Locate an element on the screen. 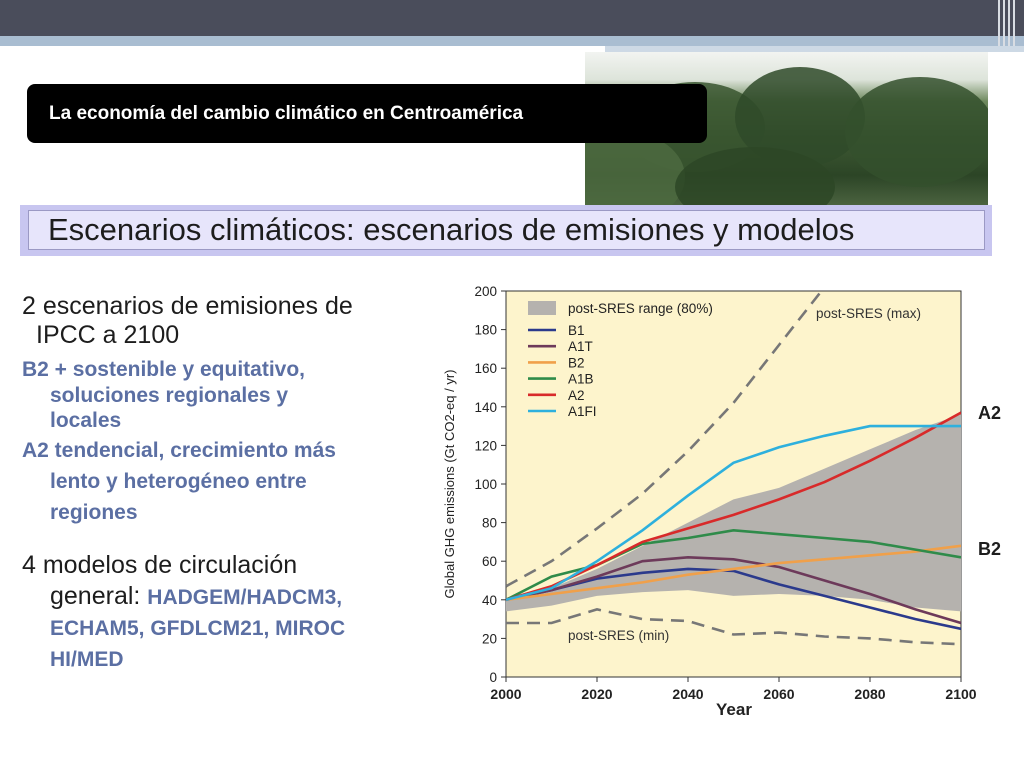 The width and height of the screenshot is (1024, 768). y-axis-label: Global GHG emissions (Gt CO2-eq / yr) is located at coordinates (449, 484).